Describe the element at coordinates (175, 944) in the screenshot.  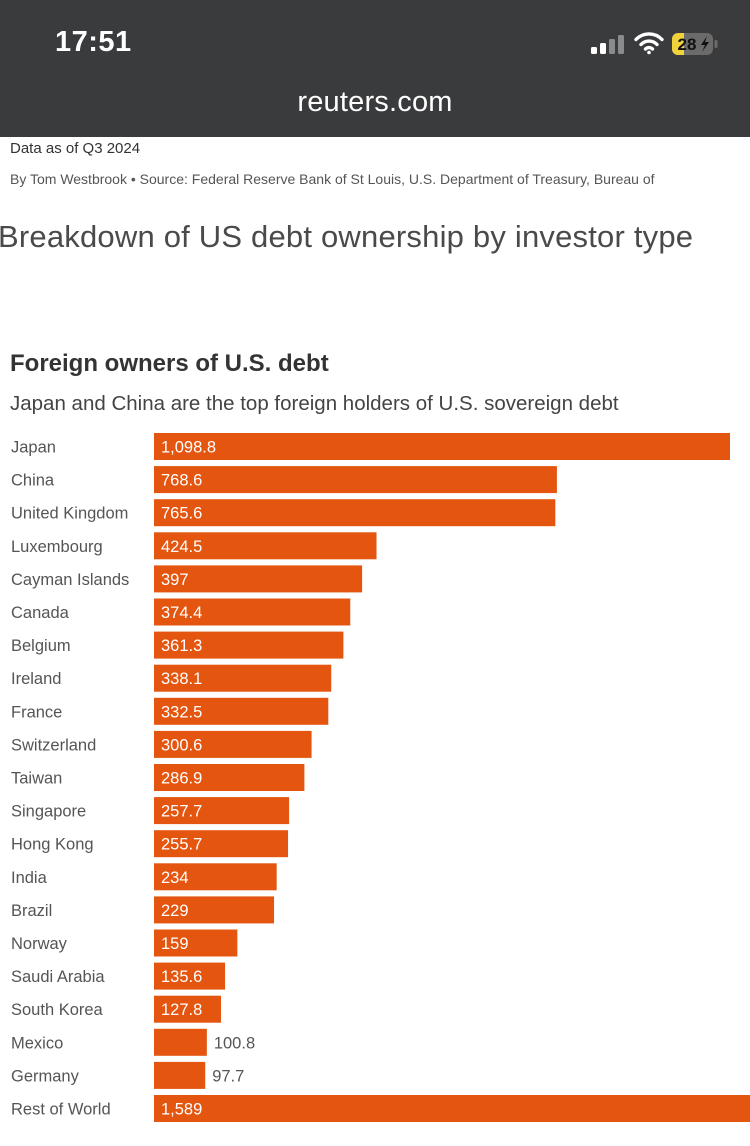
I see `value-label: 159` at that location.